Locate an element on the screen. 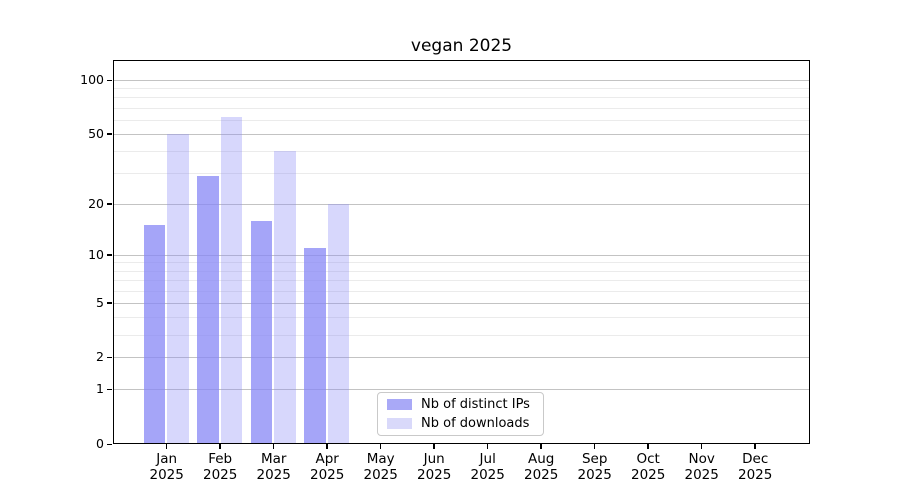 This screenshot has width=900, height=500. x-tick-label: Jan 2025 is located at coordinates (166, 467).